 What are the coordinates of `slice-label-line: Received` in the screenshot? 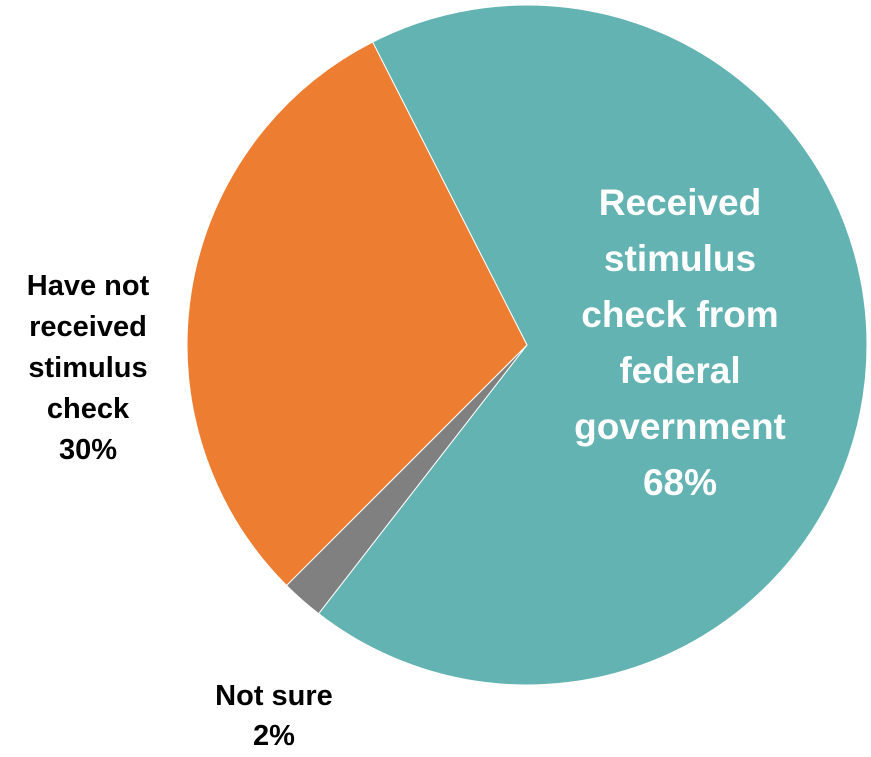 It's located at (680, 202).